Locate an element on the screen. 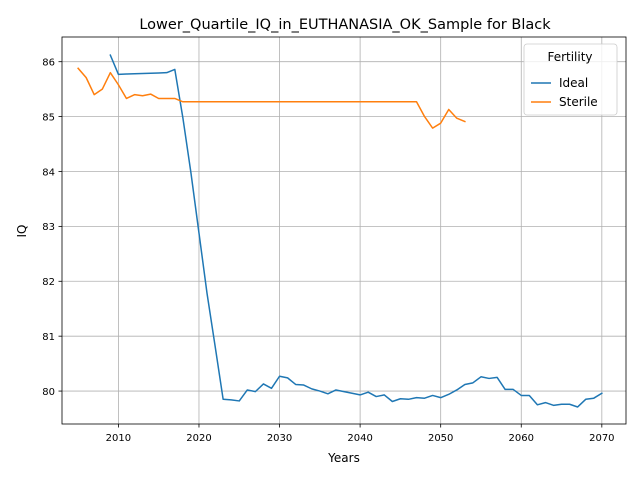 The width and height of the screenshot is (640, 480). legend-title: Fertility is located at coordinates (569, 57).